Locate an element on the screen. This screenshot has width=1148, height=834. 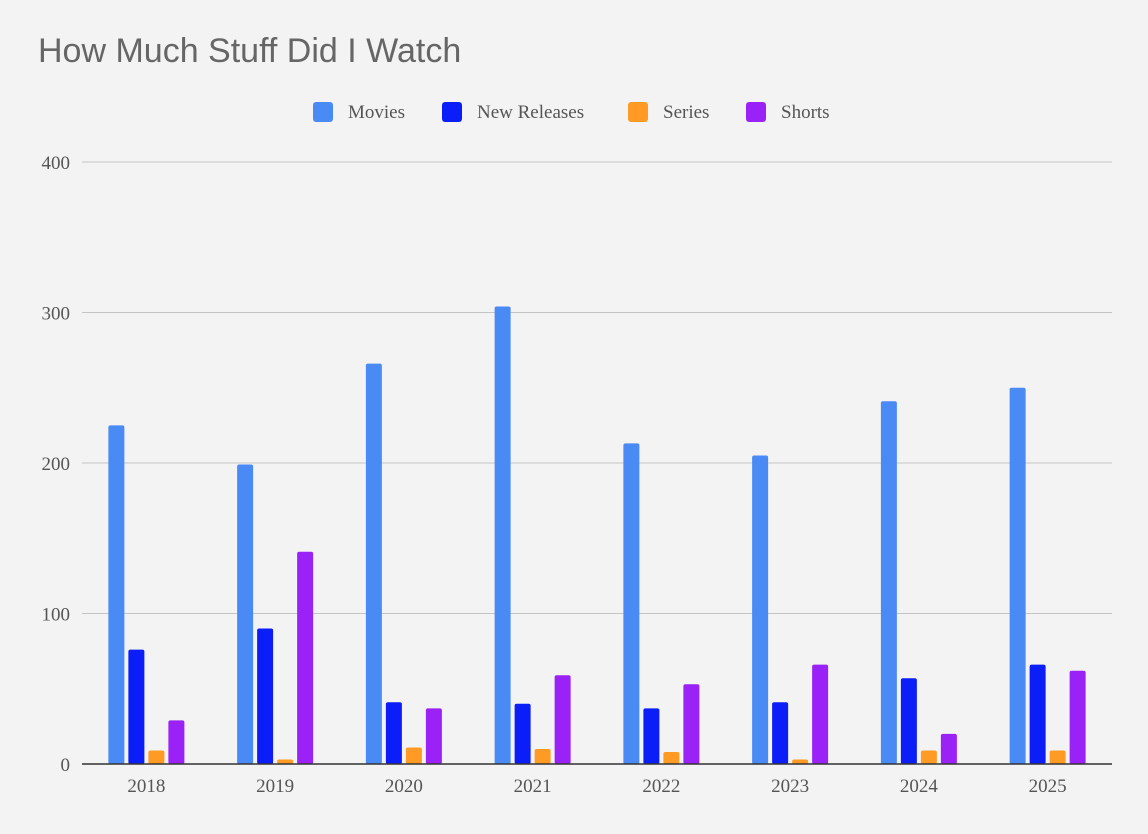
x-tick-label: 2021 is located at coordinates (533, 786).